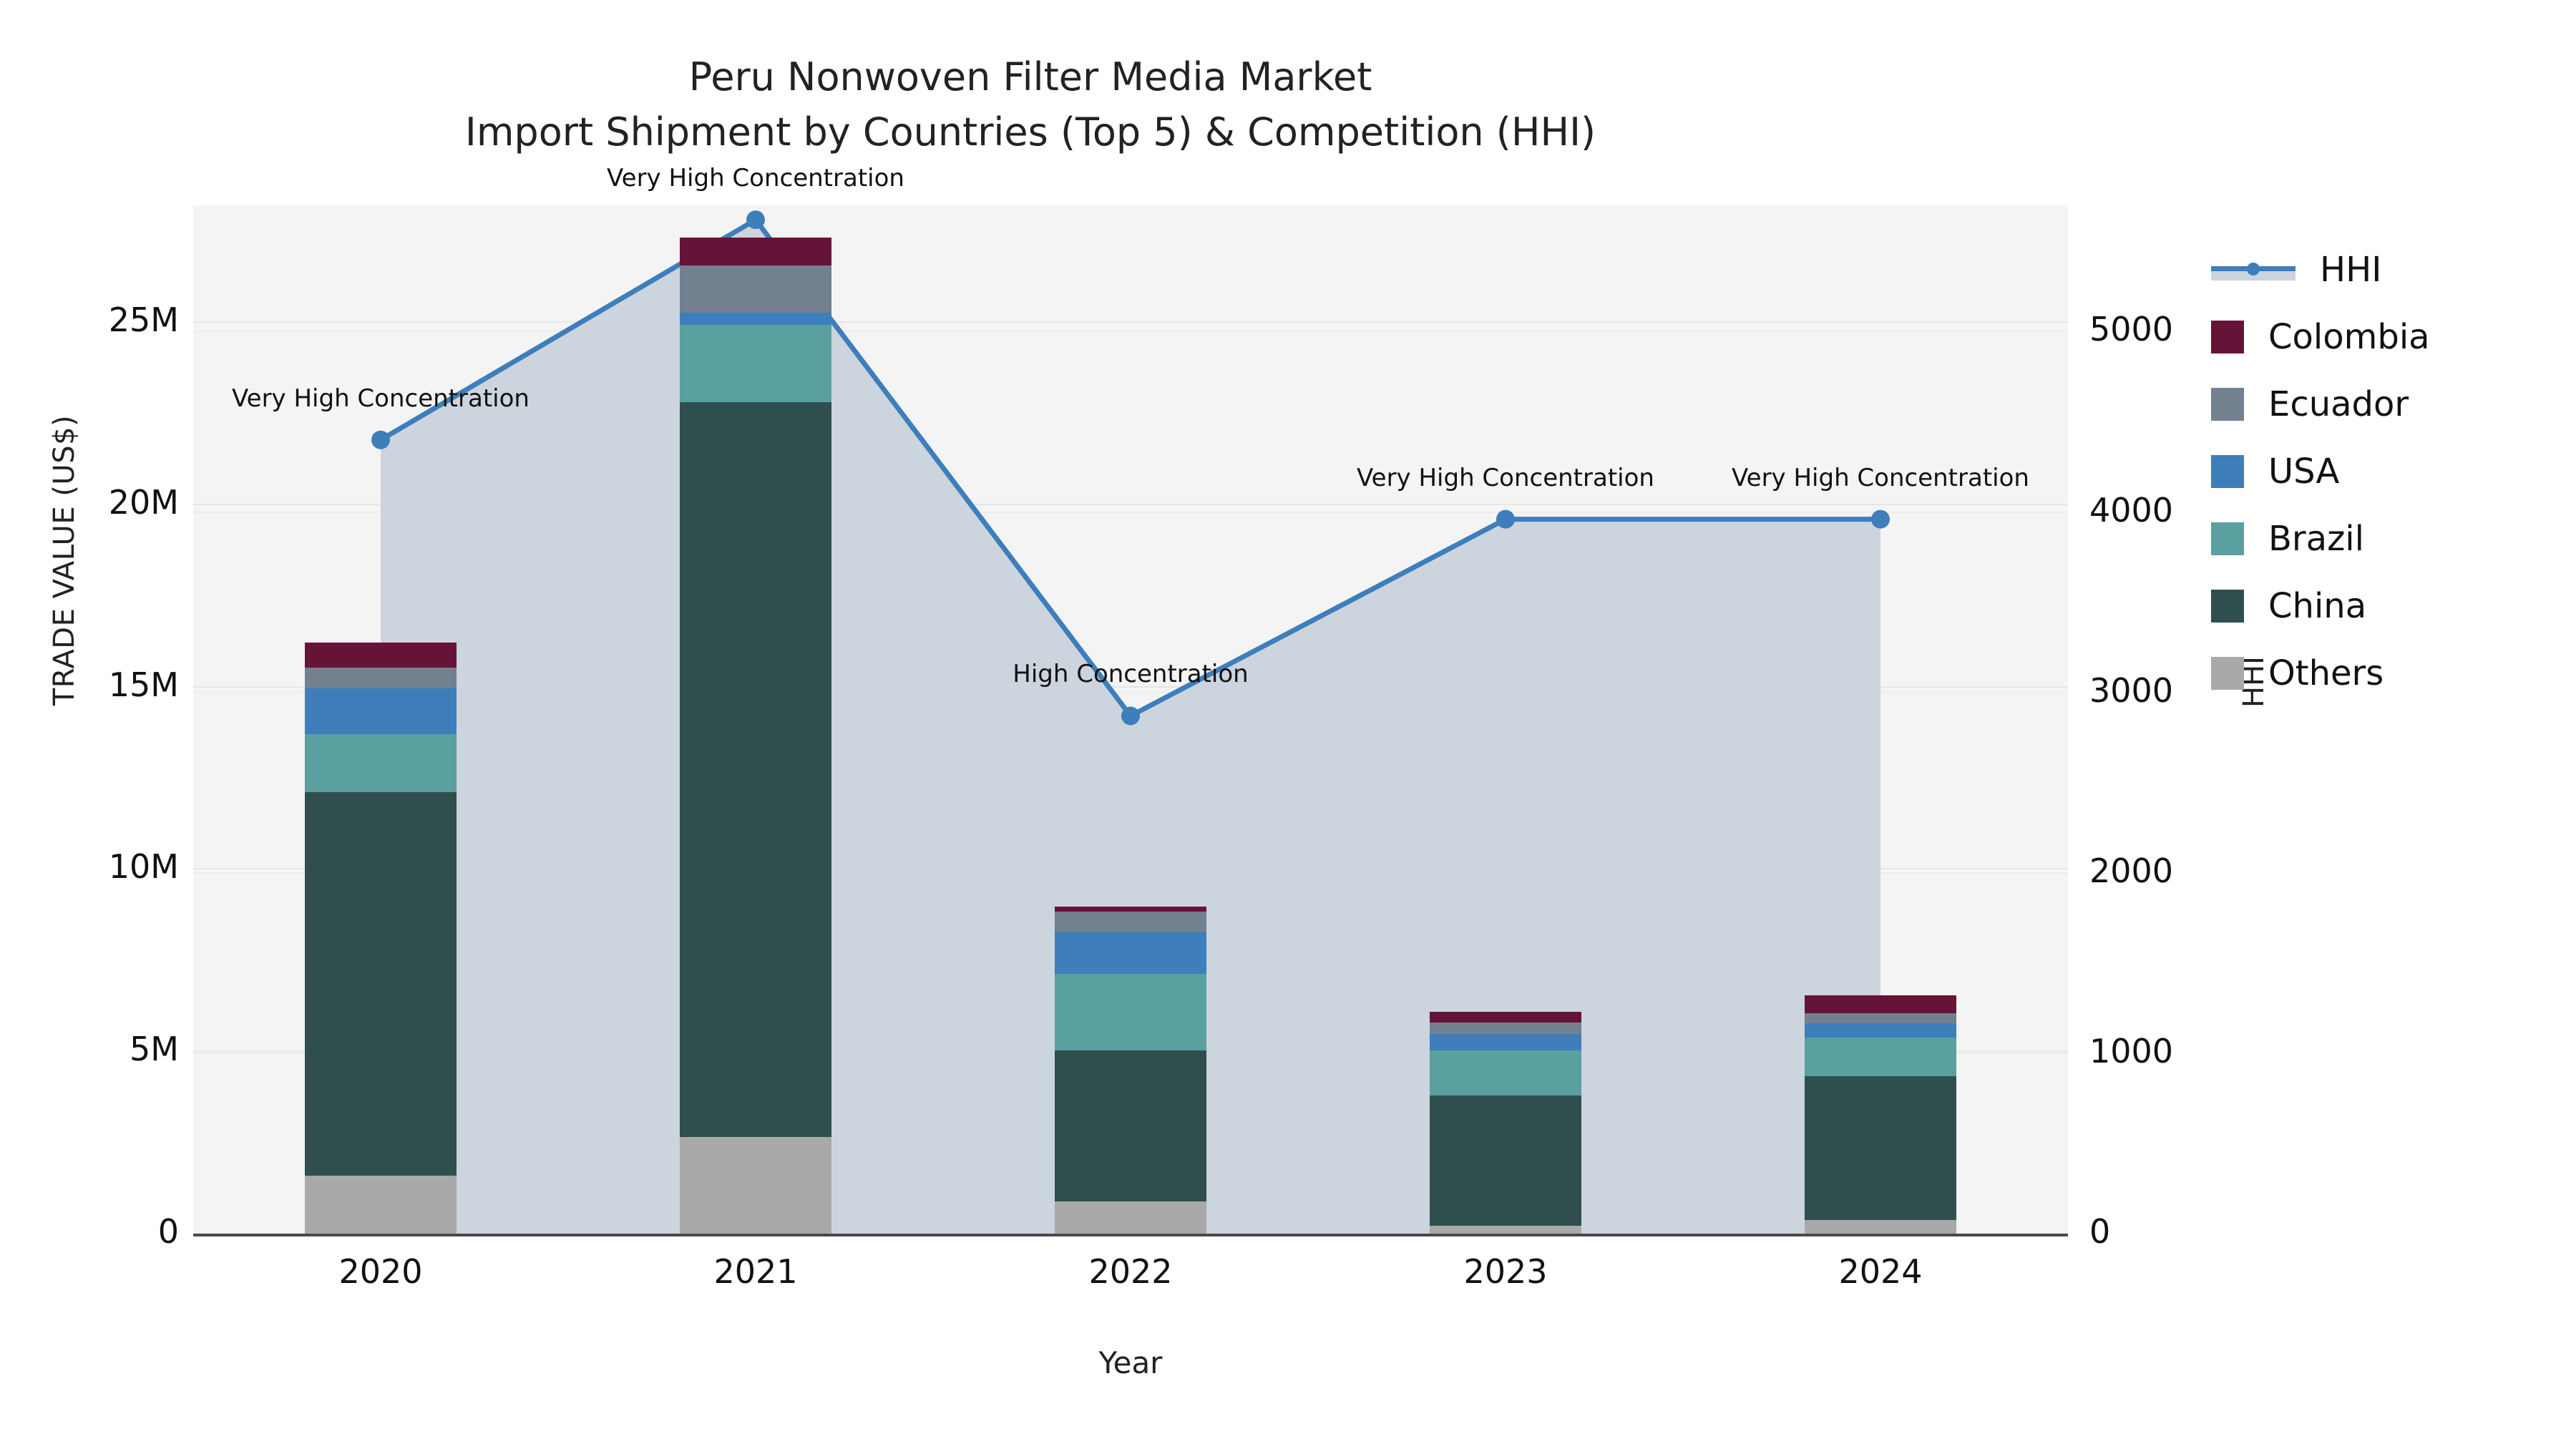 The height and width of the screenshot is (1449, 2576). Describe the element at coordinates (1130, 1125) in the screenshot. I see `bar-segment-china-2022` at that location.